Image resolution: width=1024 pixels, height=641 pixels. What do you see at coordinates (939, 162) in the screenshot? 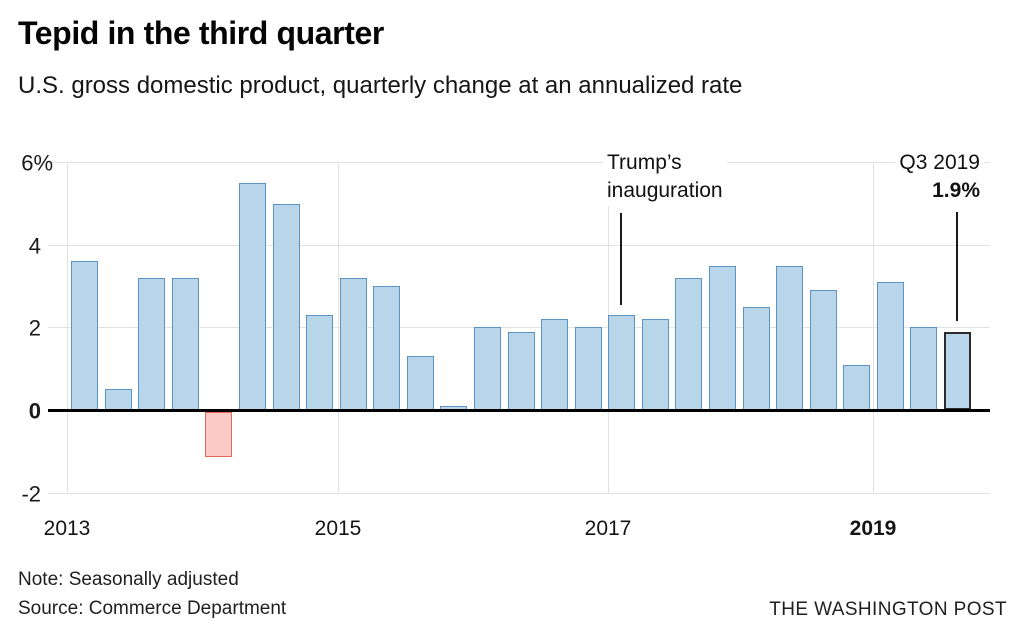
I see `annotation-text-line: Q3 2019` at bounding box center [939, 162].